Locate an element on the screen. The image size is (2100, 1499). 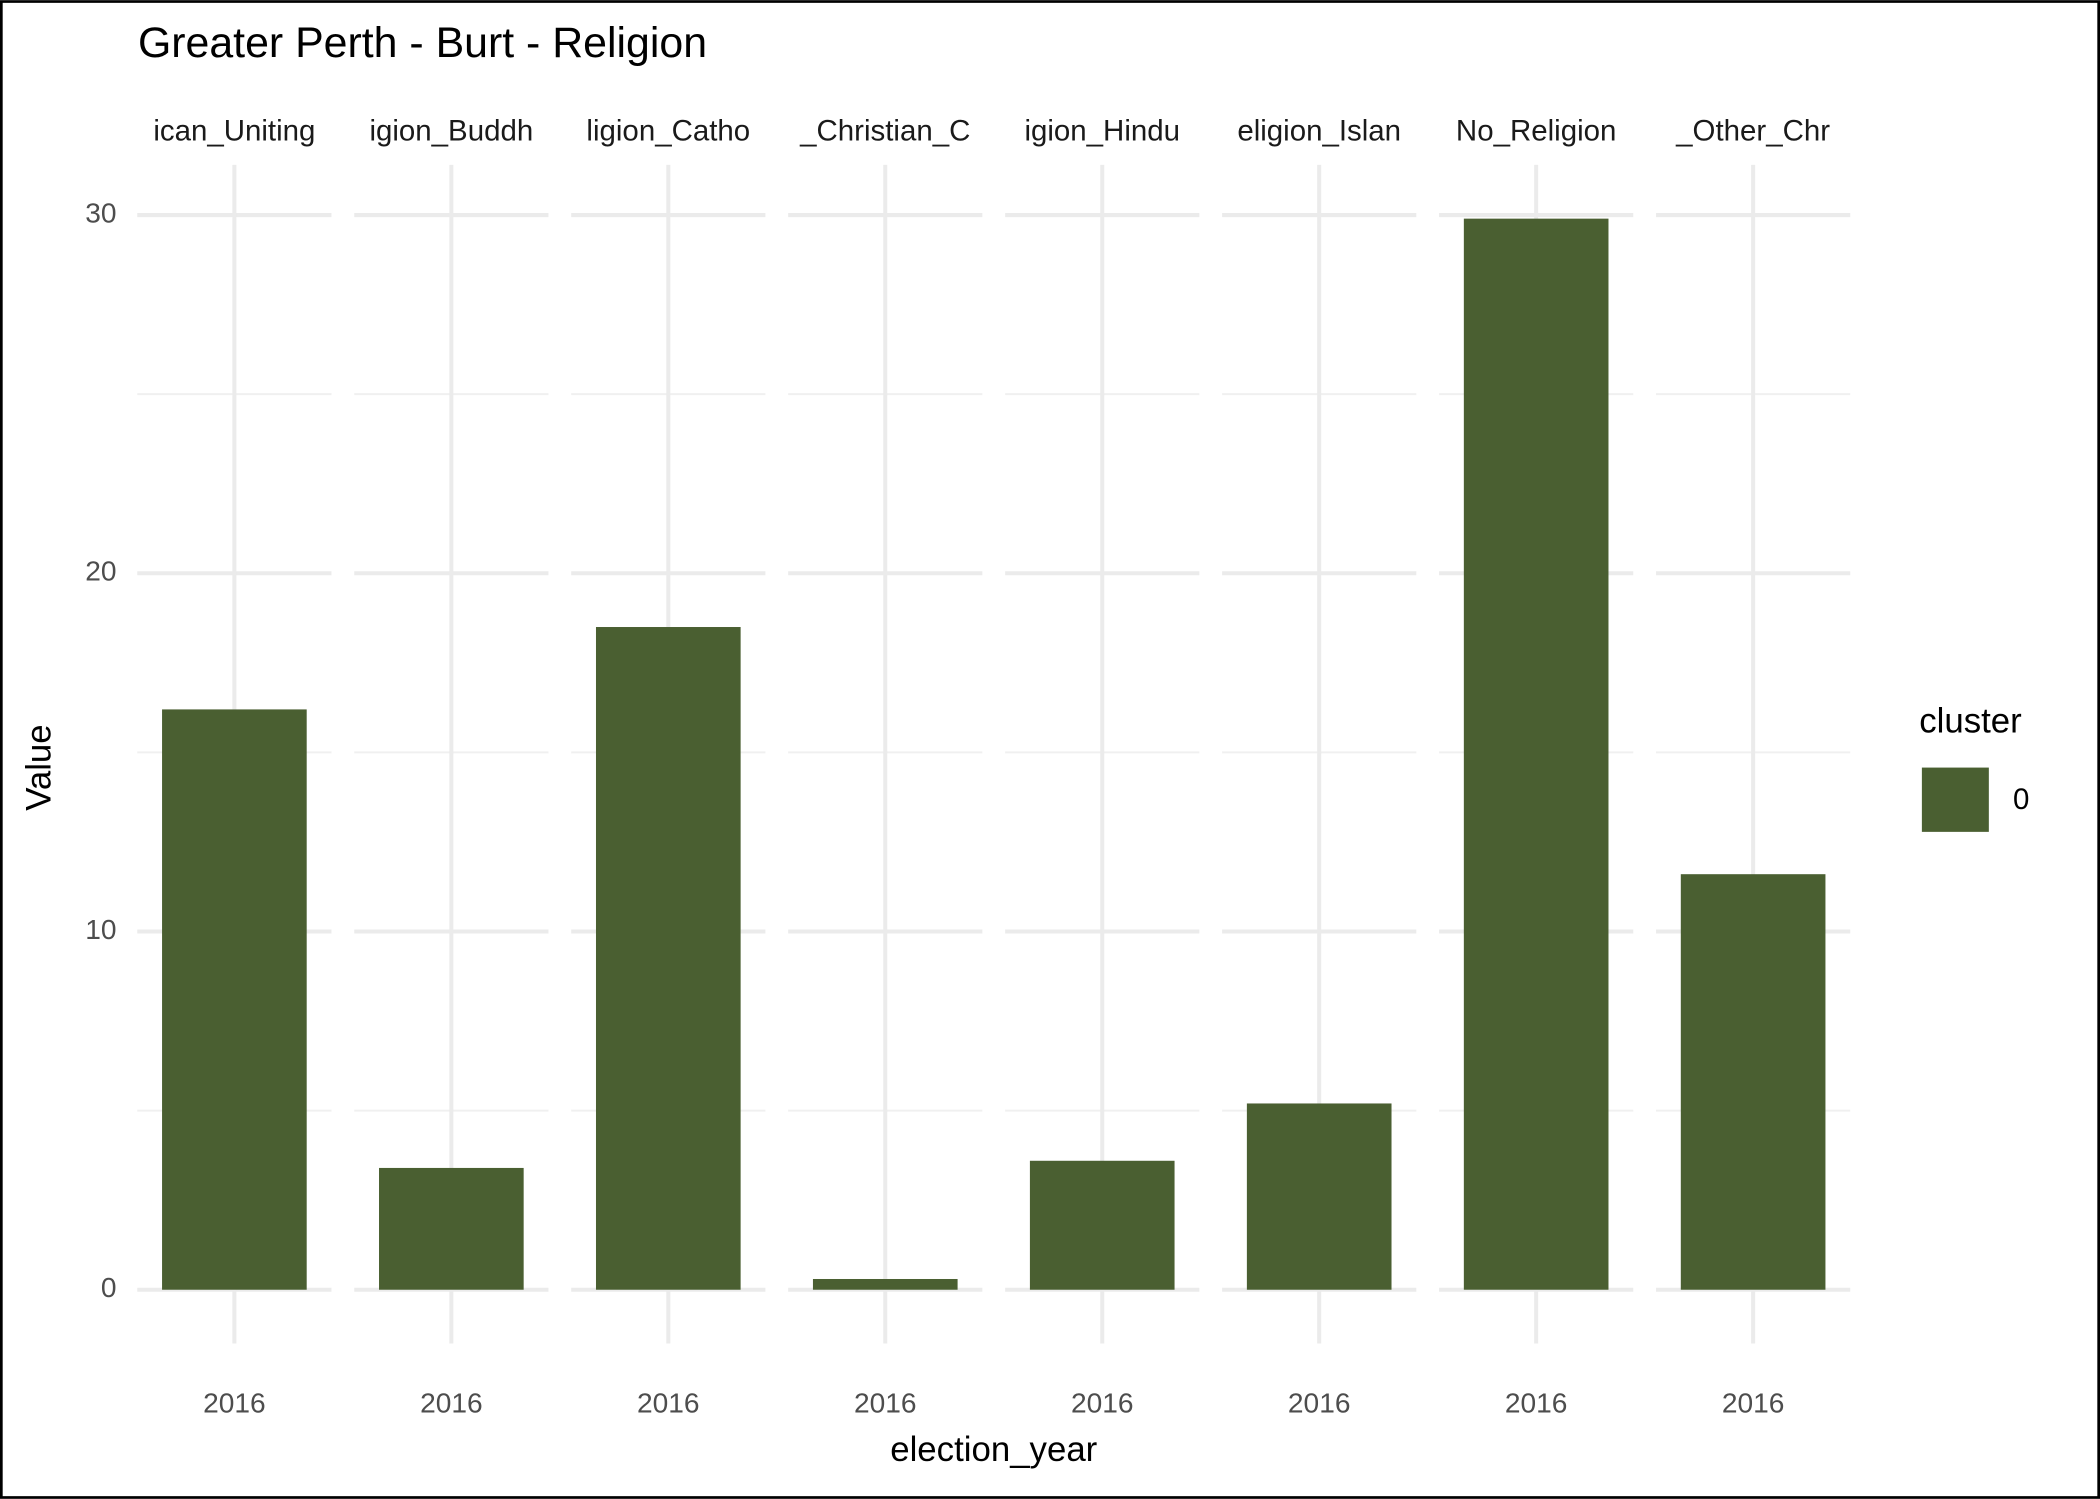
chart-title: Greater Perth - Burt - Religion is located at coordinates (422, 43).